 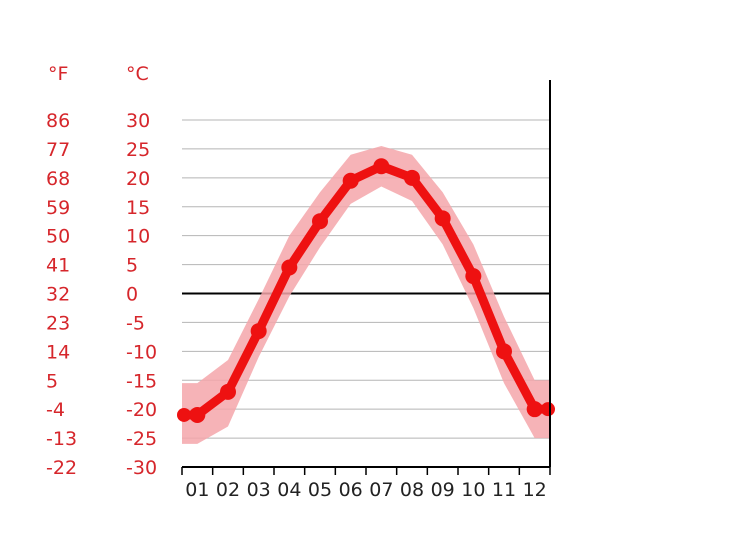 What do you see at coordinates (58, 323) in the screenshot?
I see `fahrenheit-tick-label: 23` at bounding box center [58, 323].